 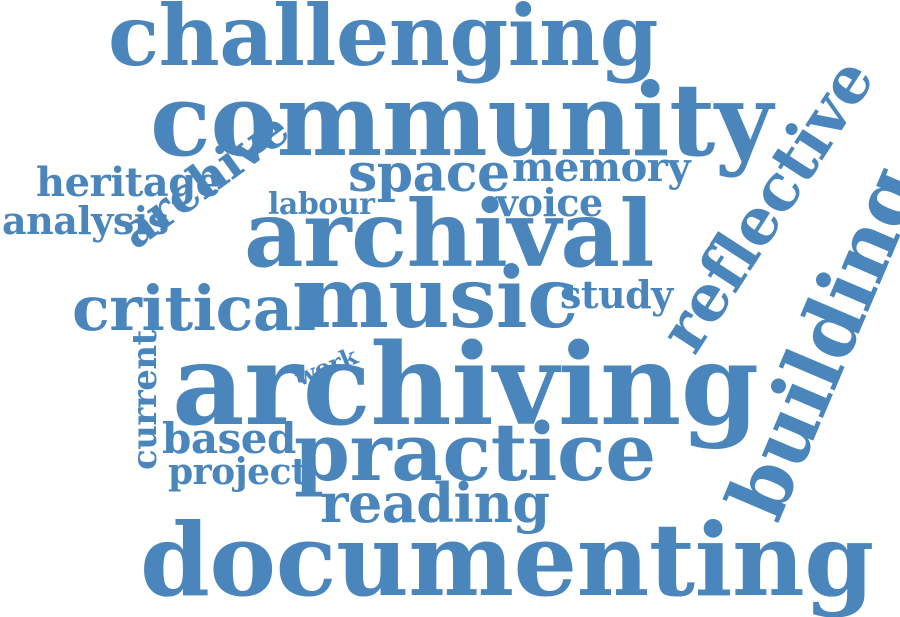 I want to click on word-music: music, so click(x=439, y=297).